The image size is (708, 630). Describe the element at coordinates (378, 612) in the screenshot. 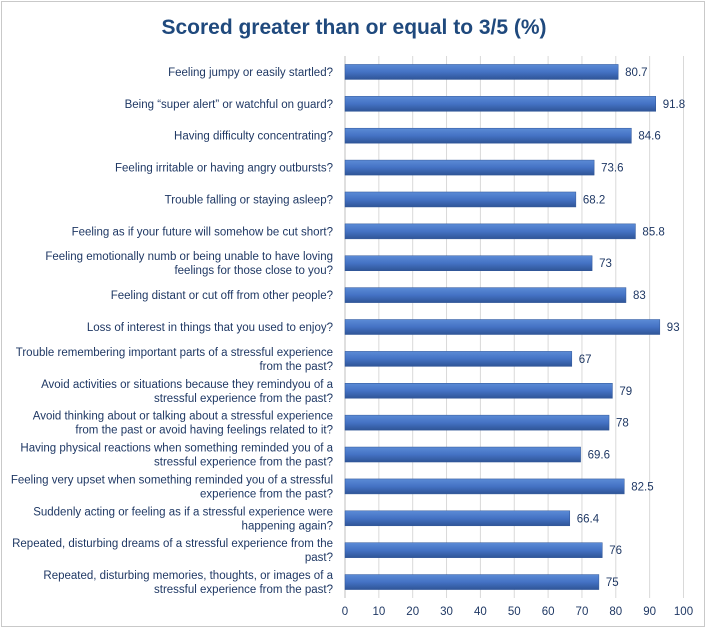

I see `x-tick-label: 10` at that location.